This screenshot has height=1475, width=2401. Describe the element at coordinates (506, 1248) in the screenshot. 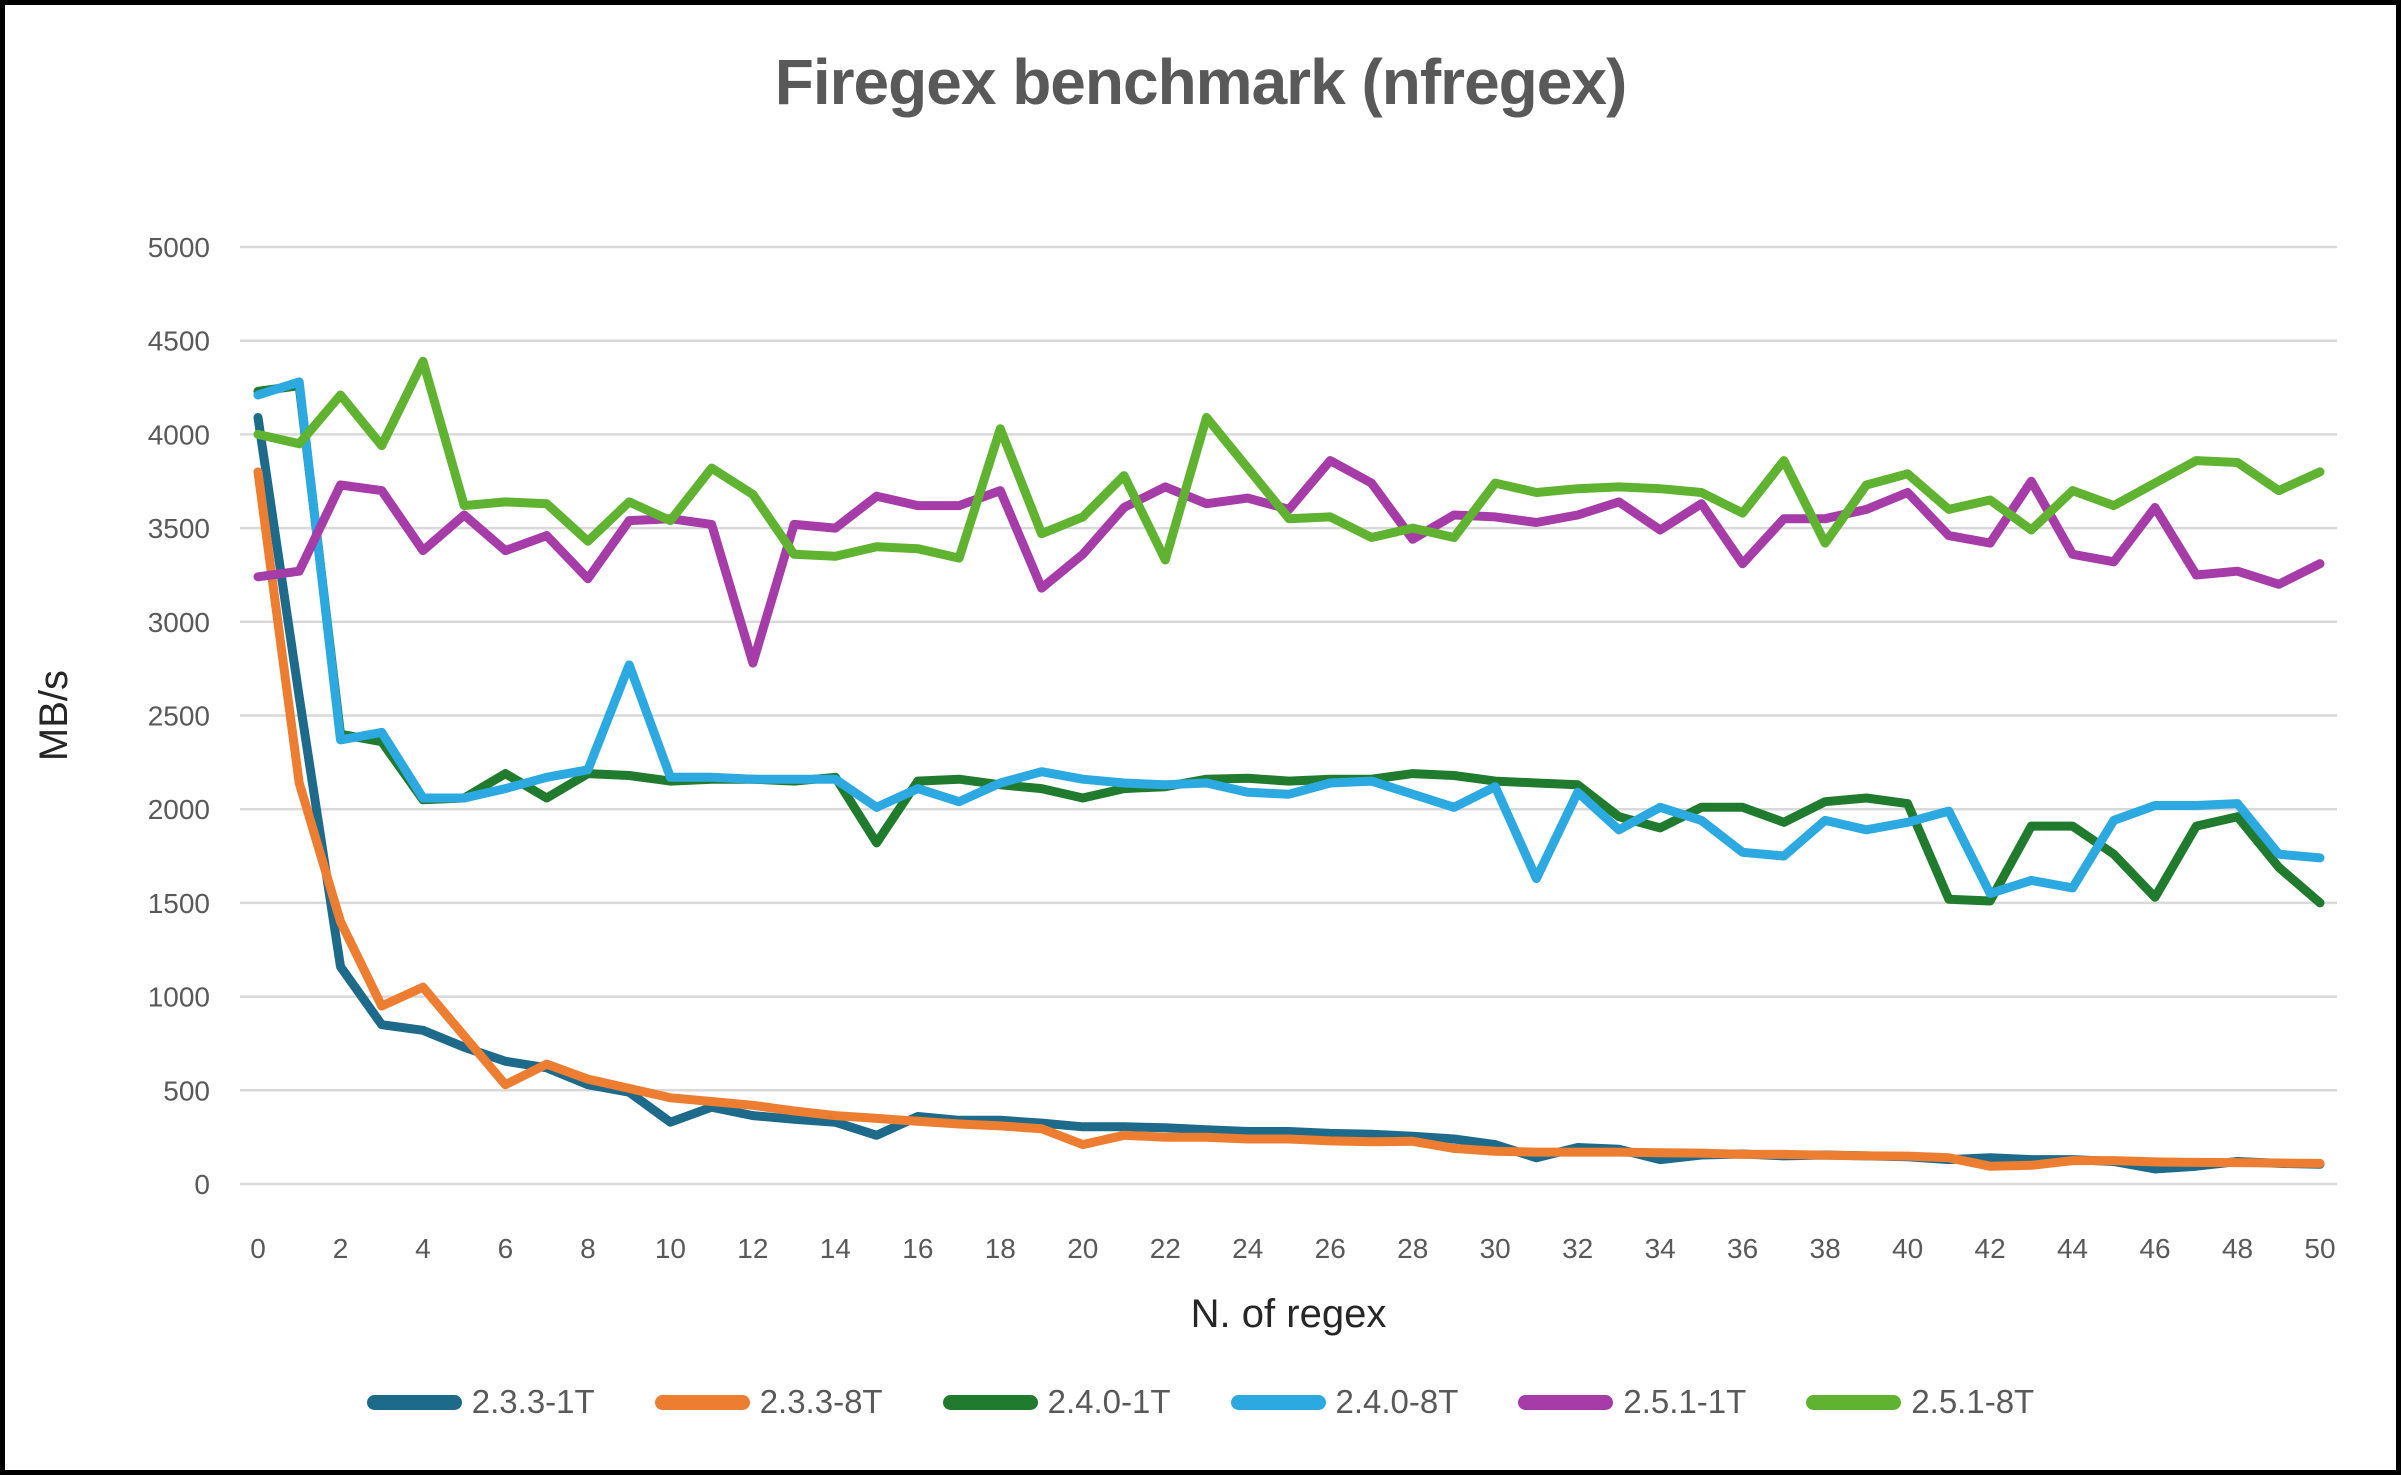

I see `x-tick-label-6: 6` at that location.